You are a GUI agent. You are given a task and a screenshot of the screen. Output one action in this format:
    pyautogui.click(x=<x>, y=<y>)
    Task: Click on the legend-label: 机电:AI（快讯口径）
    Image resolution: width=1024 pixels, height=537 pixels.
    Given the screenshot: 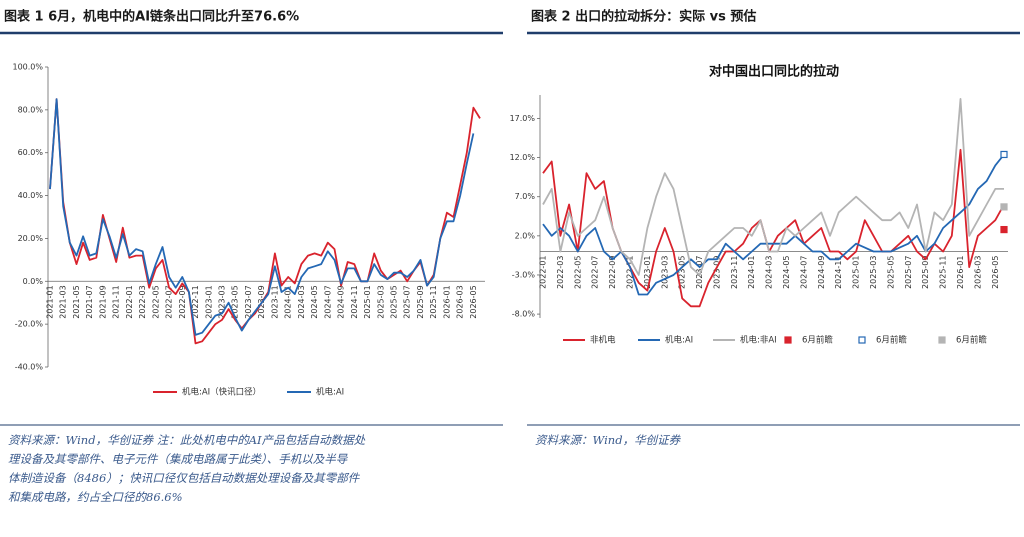 What is the action you would take?
    pyautogui.click(x=221, y=392)
    